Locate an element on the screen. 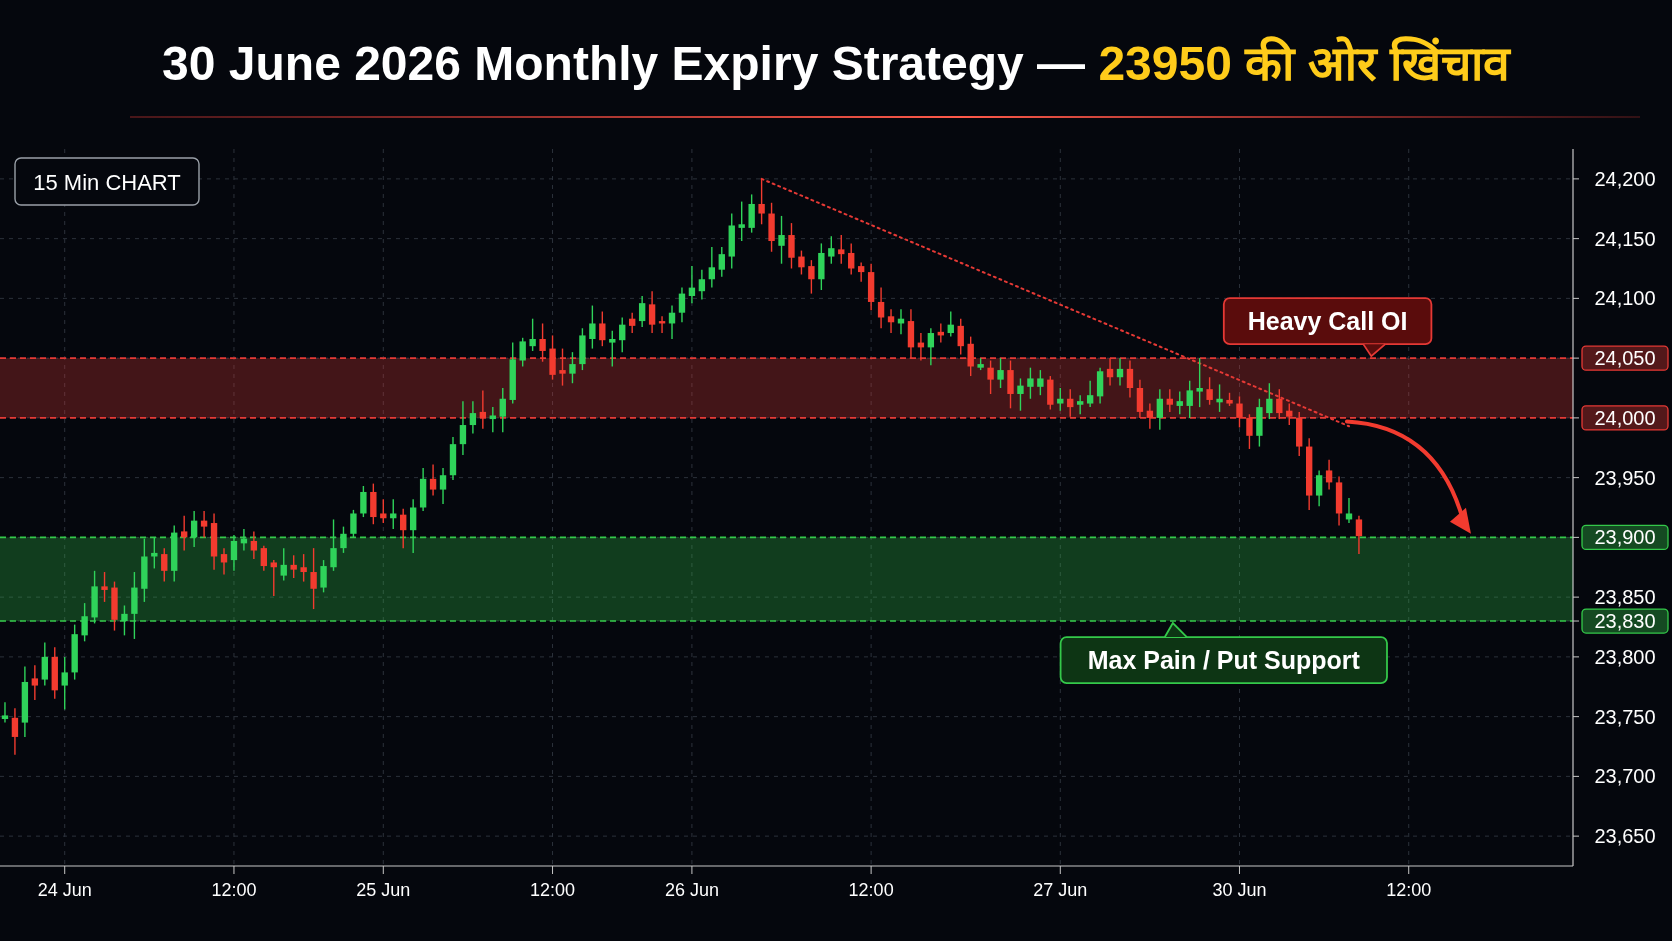 The width and height of the screenshot is (1672, 941). y-tick-label: 23,650 is located at coordinates (1625, 836).